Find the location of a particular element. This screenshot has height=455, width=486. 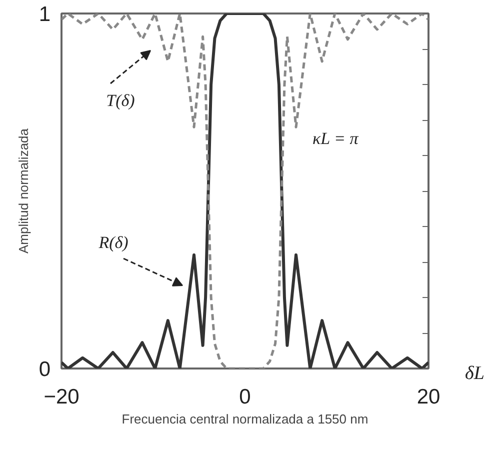

x-tick-label: 0 is located at coordinates (245, 397).